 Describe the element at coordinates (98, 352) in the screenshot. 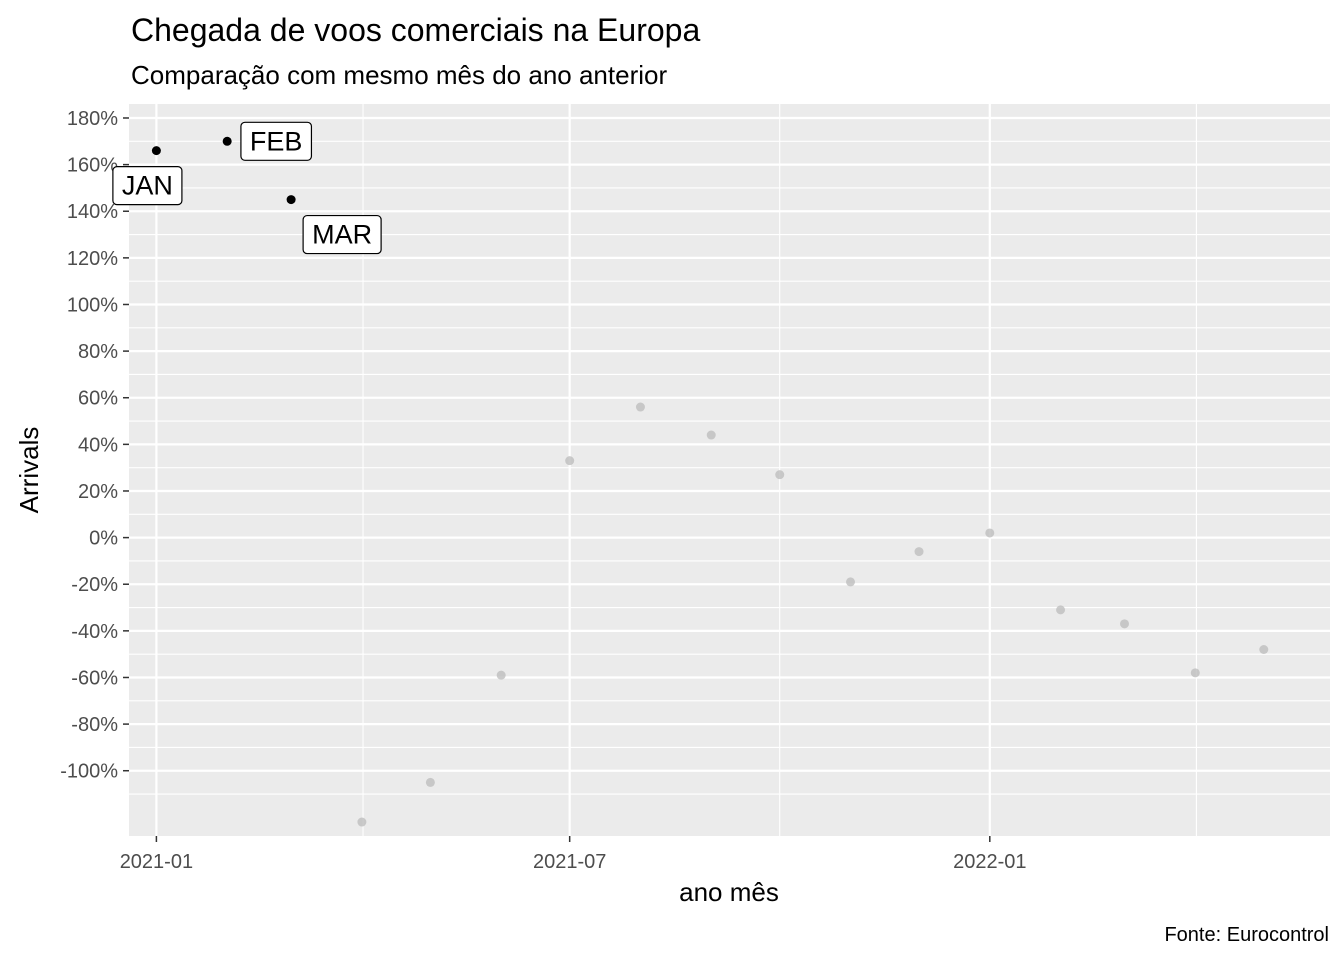

I see `y-tick-label: 80%` at that location.